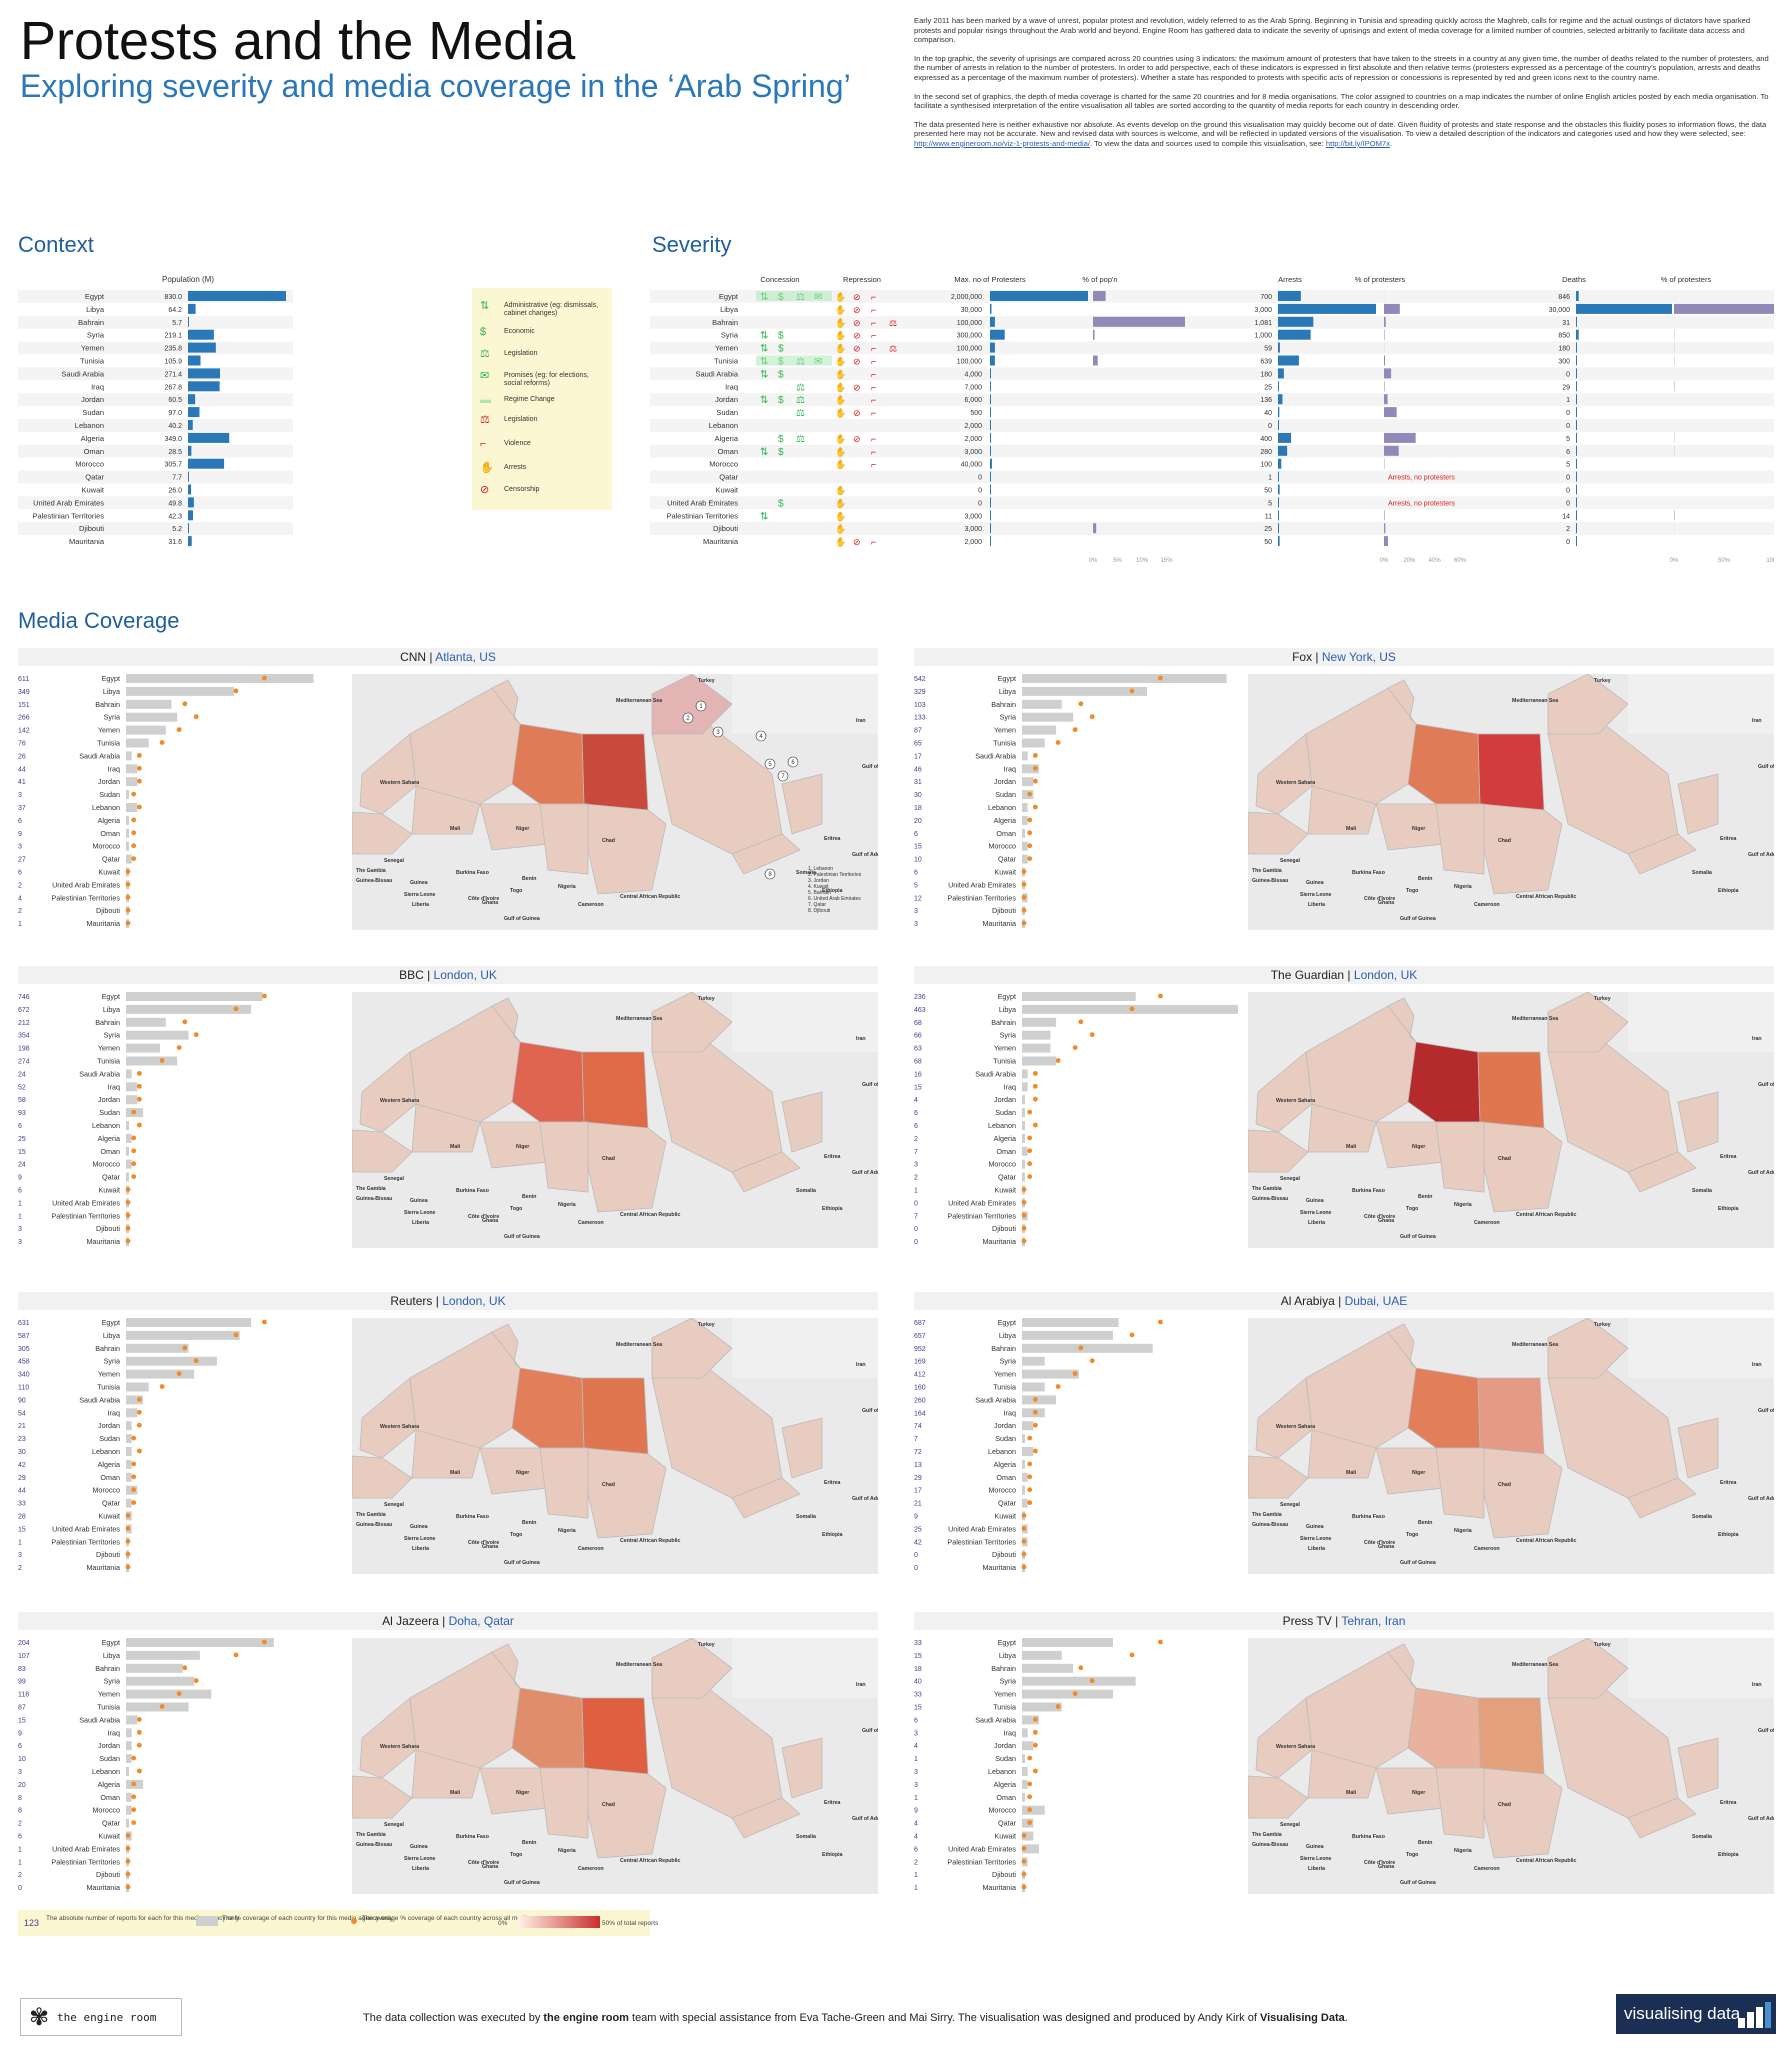 The height and width of the screenshot is (2048, 1792). I want to click on media-value-label: 15, so click(22, 1529).